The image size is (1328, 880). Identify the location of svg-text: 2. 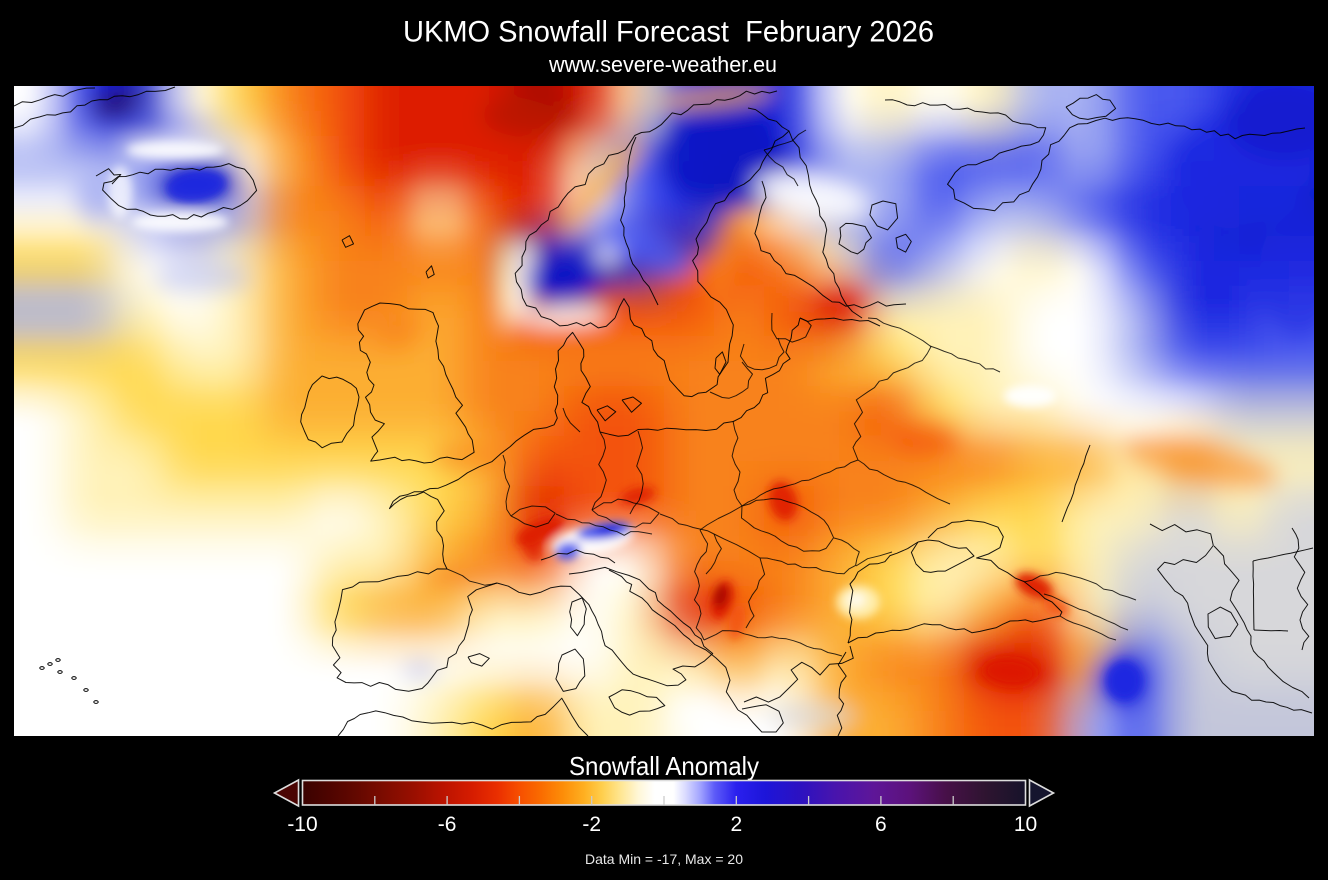
(736, 824).